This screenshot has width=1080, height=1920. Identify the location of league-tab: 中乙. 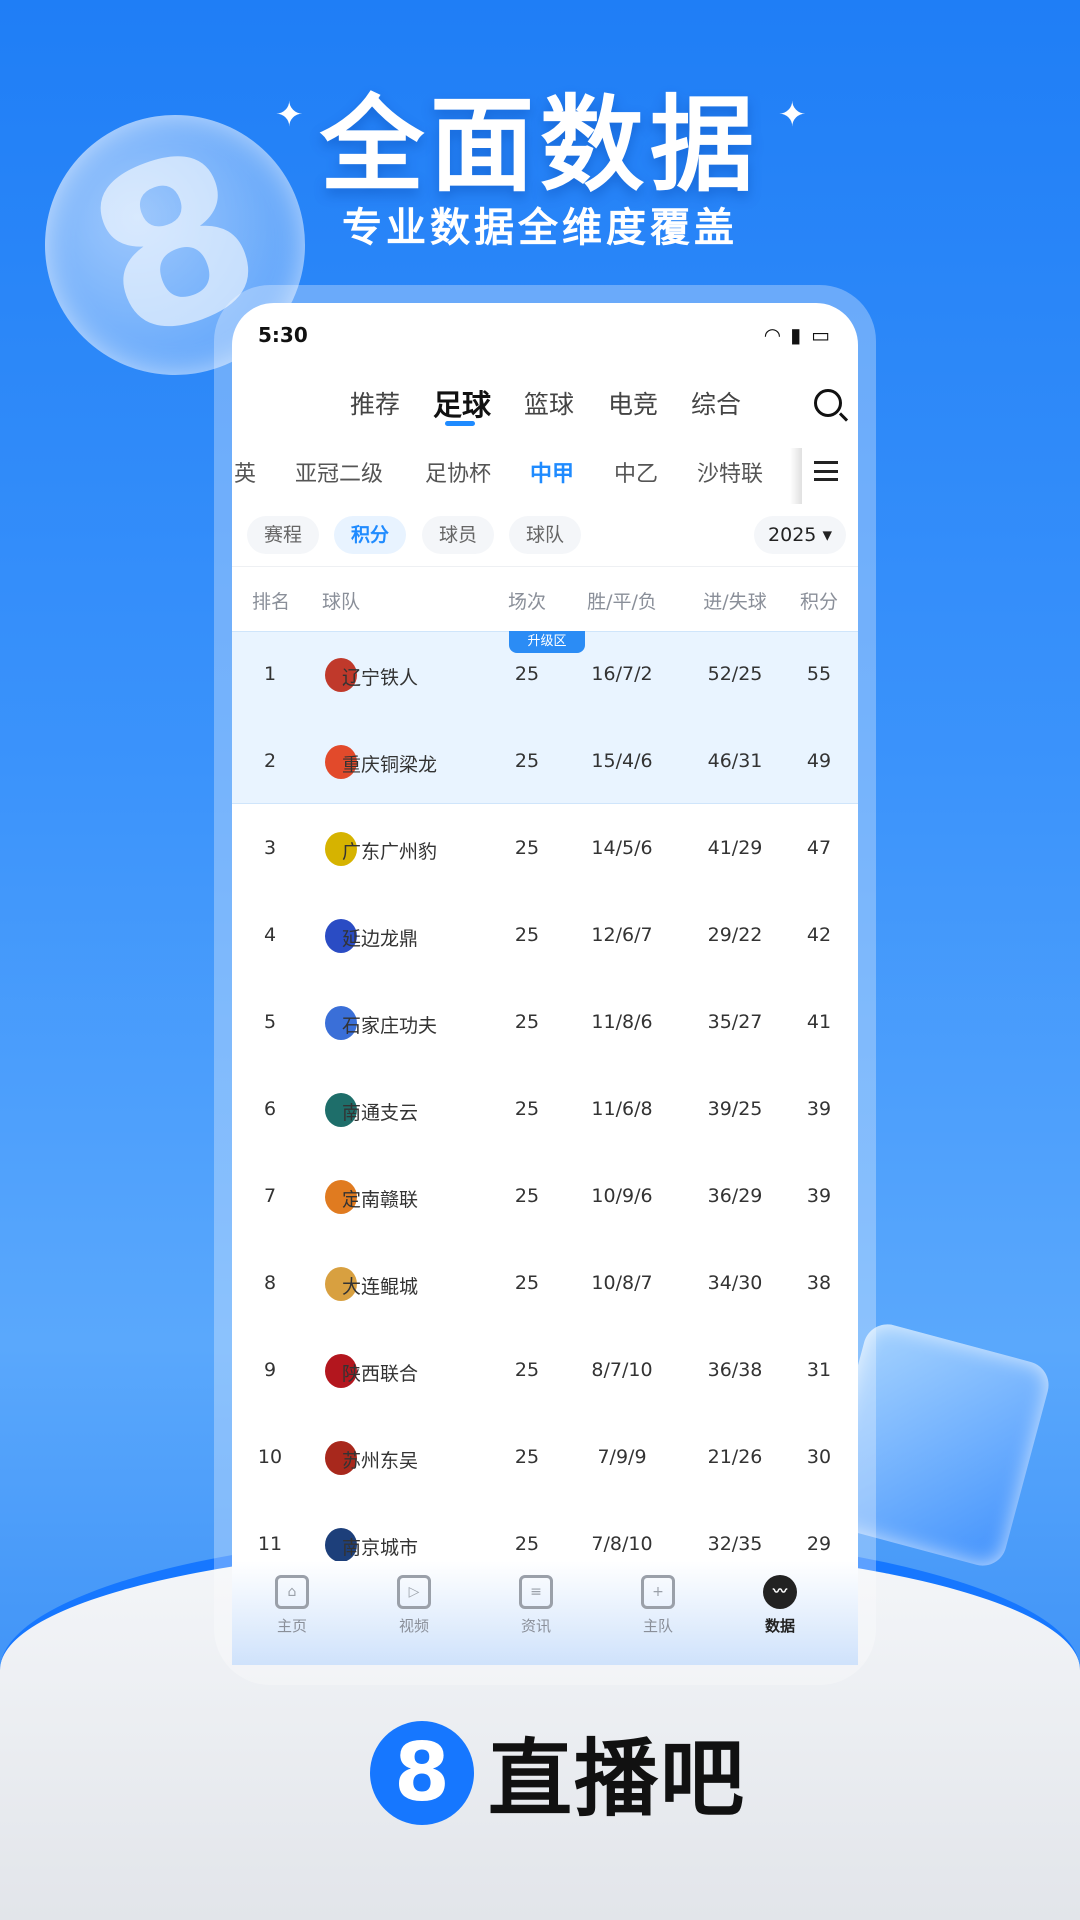
(636, 474).